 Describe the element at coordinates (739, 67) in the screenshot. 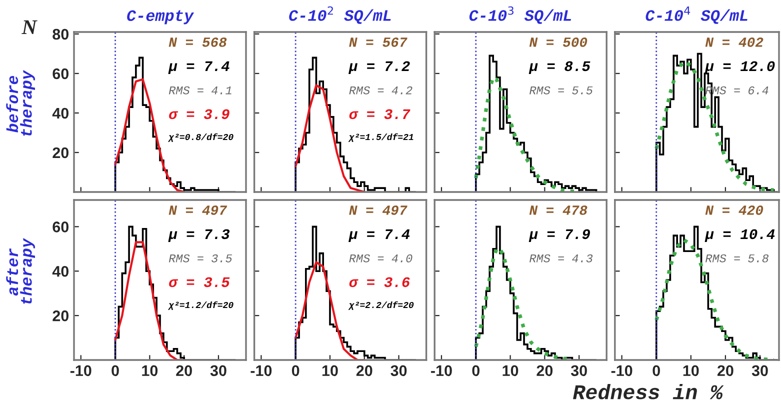

I see `annotation: μ = 12.0` at that location.